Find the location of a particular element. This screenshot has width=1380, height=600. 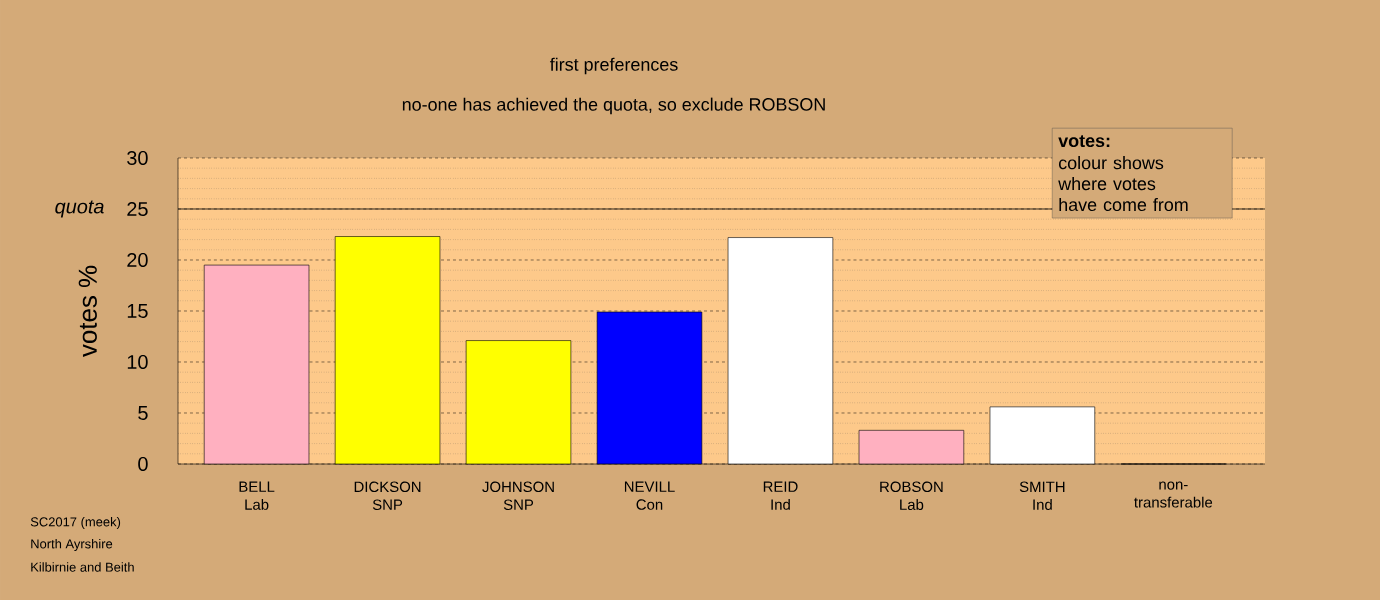

text: Kilbirnie and Beith is located at coordinates (82, 567).